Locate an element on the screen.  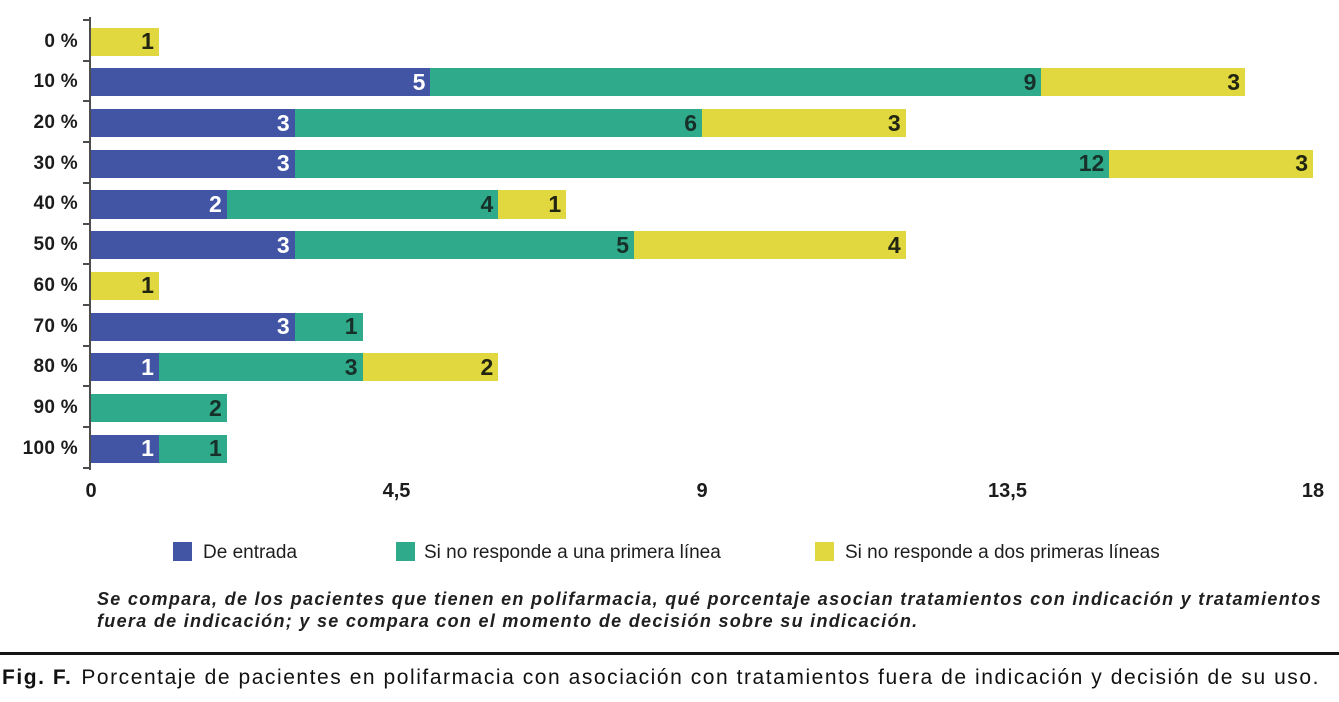
legend-item-primera-linea: Si no responde a una primera línea is located at coordinates (561, 552).